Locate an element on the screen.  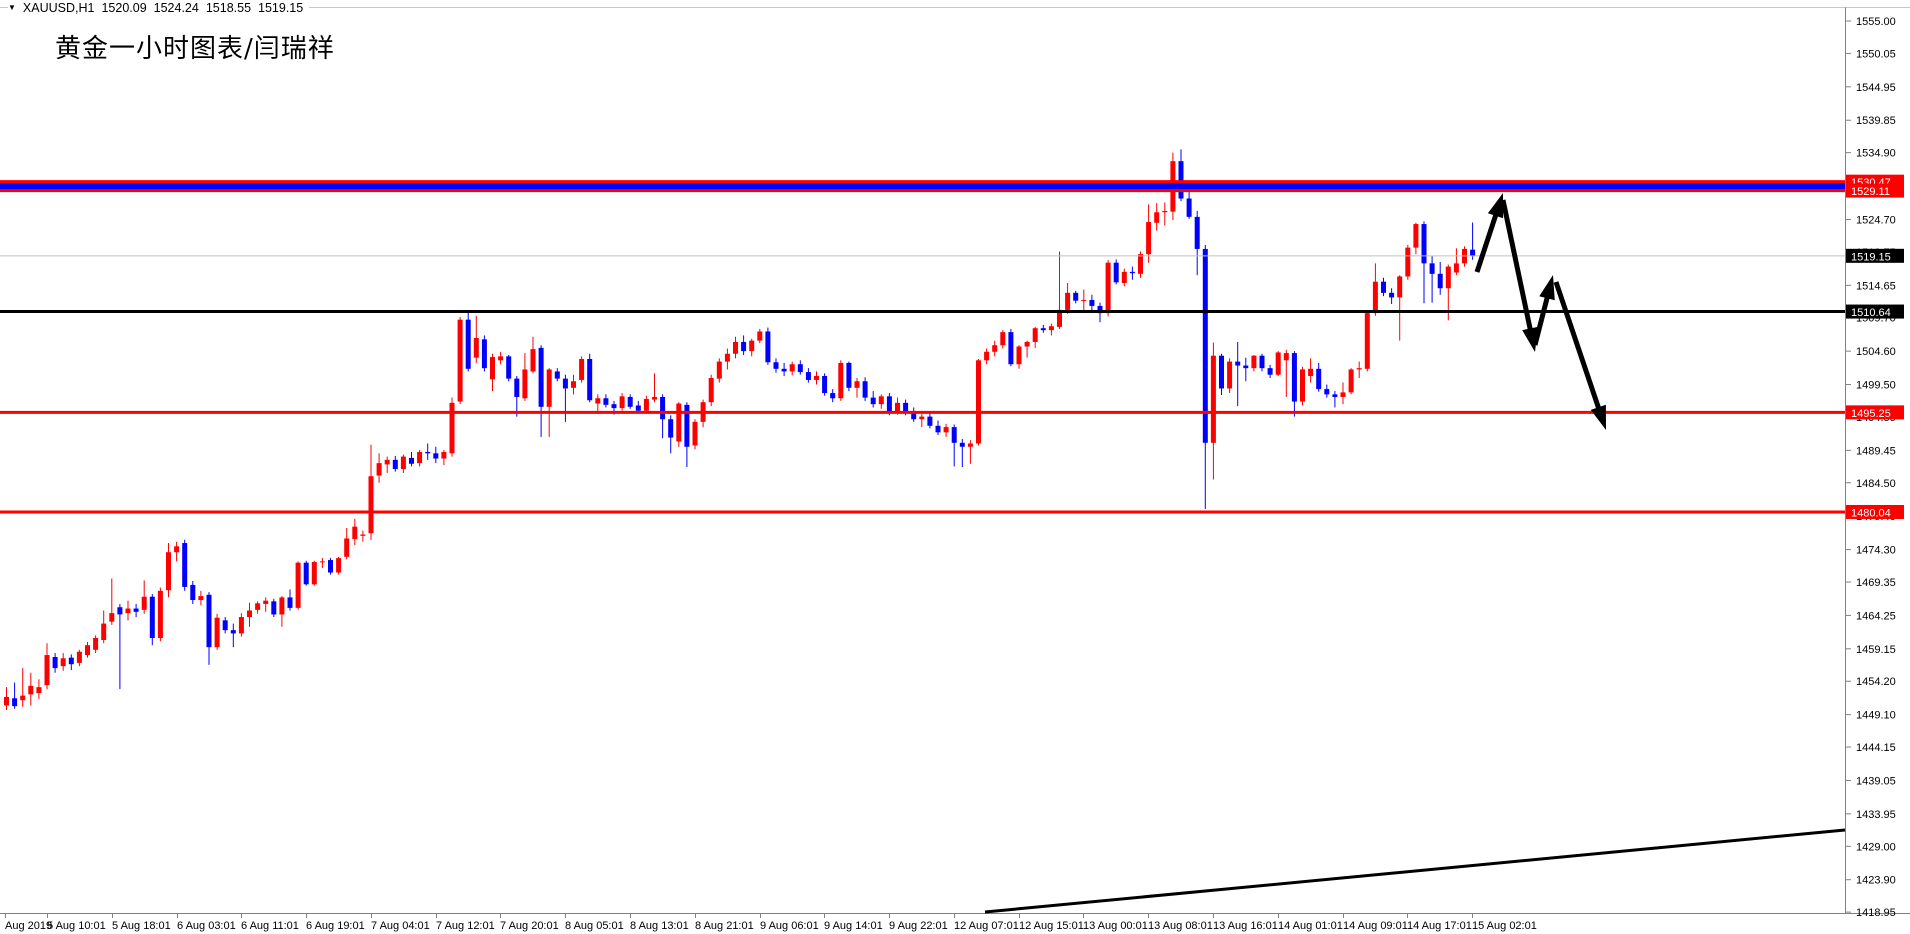
price-tick-label: 1459.15 is located at coordinates (1876, 650).